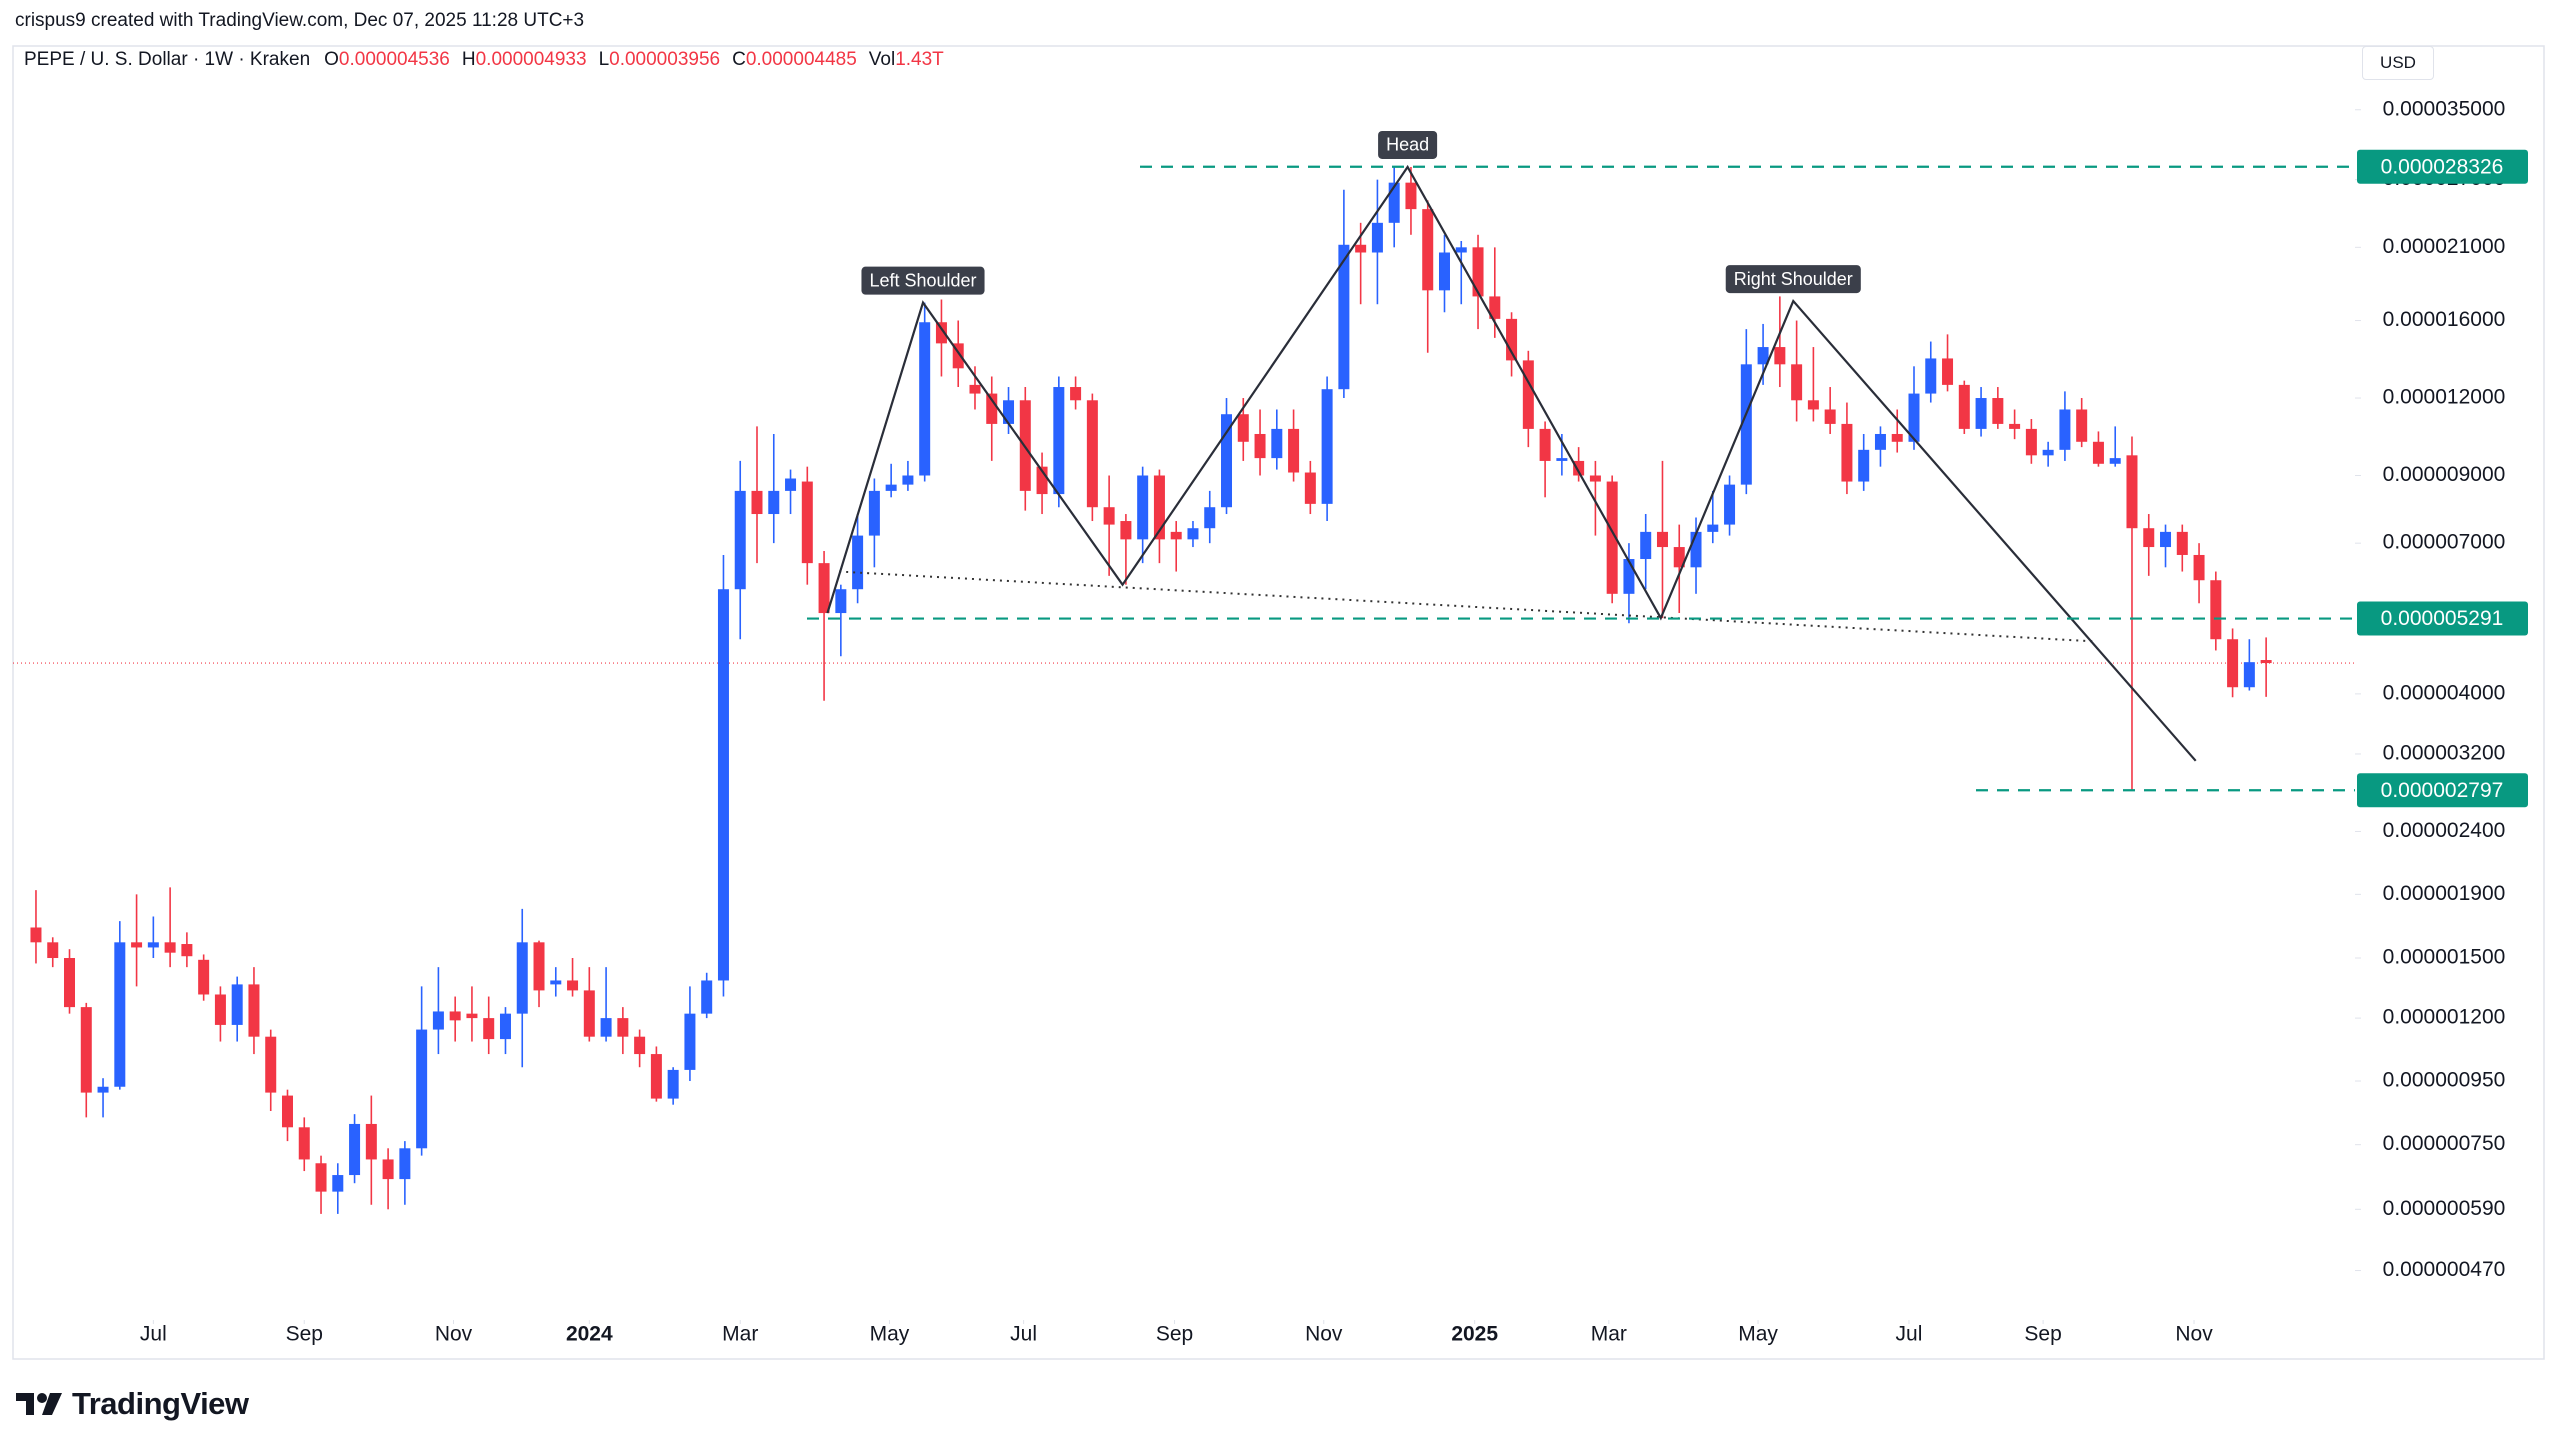 This screenshot has height=1447, width=2560. Describe the element at coordinates (468, 59) in the screenshot. I see `high-label: H` at that location.